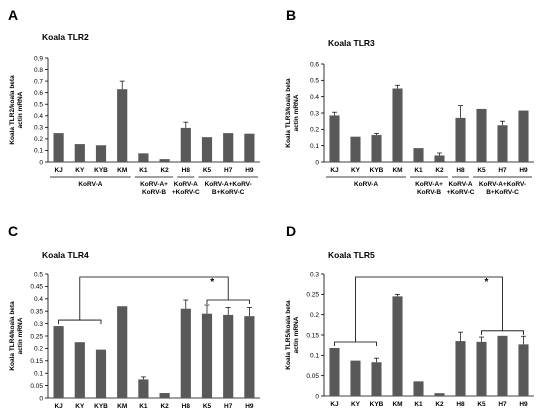 This screenshot has width=550, height=415. What do you see at coordinates (164, 406) in the screenshot?
I see `x-tick-label: K2` at bounding box center [164, 406].